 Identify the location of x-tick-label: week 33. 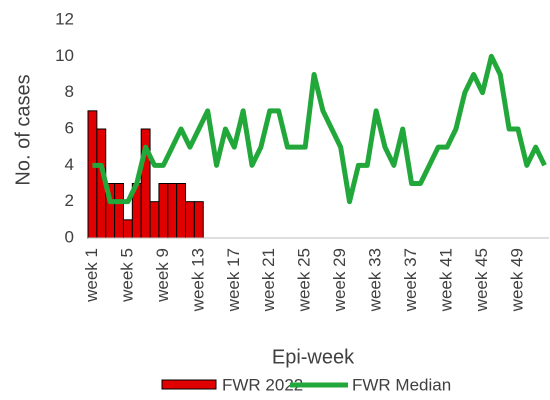
(375, 280).